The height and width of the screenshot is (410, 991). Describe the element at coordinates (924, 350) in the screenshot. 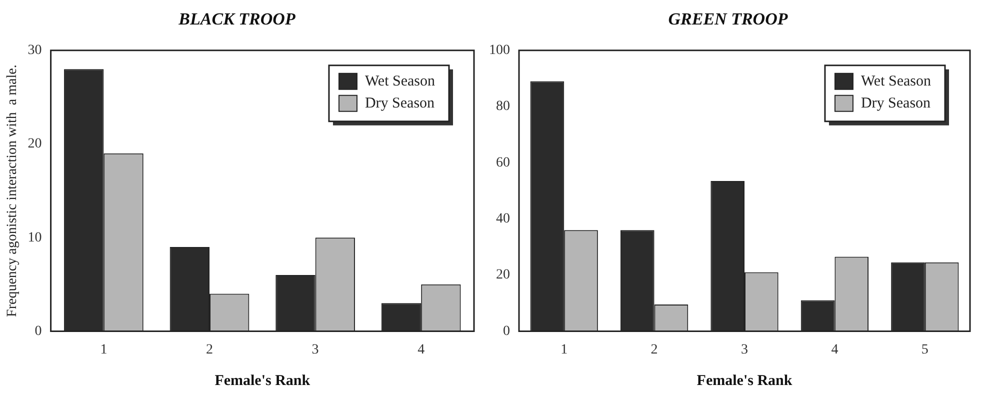

I see `x-tick-label: 5` at that location.